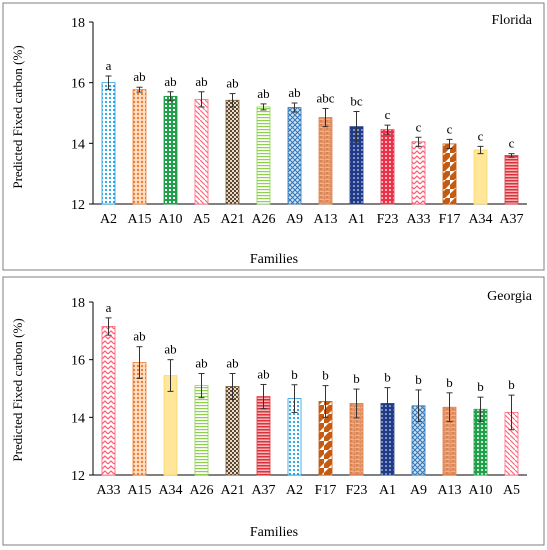 This screenshot has width=547, height=550. I want to click on significance-letter: bc, so click(356, 100).